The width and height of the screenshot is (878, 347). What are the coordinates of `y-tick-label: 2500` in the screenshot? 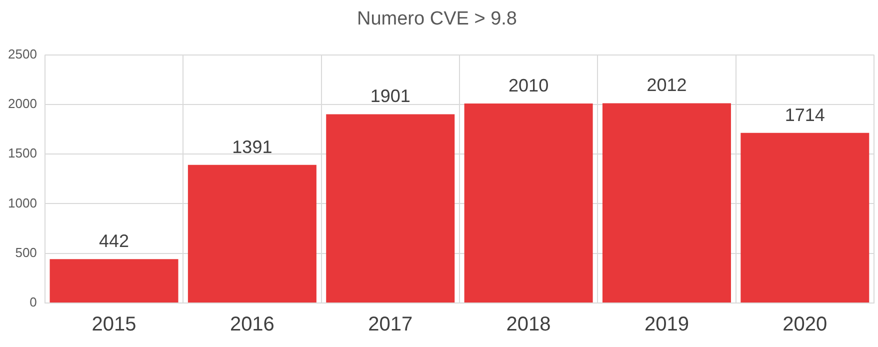 It's located at (22, 54).